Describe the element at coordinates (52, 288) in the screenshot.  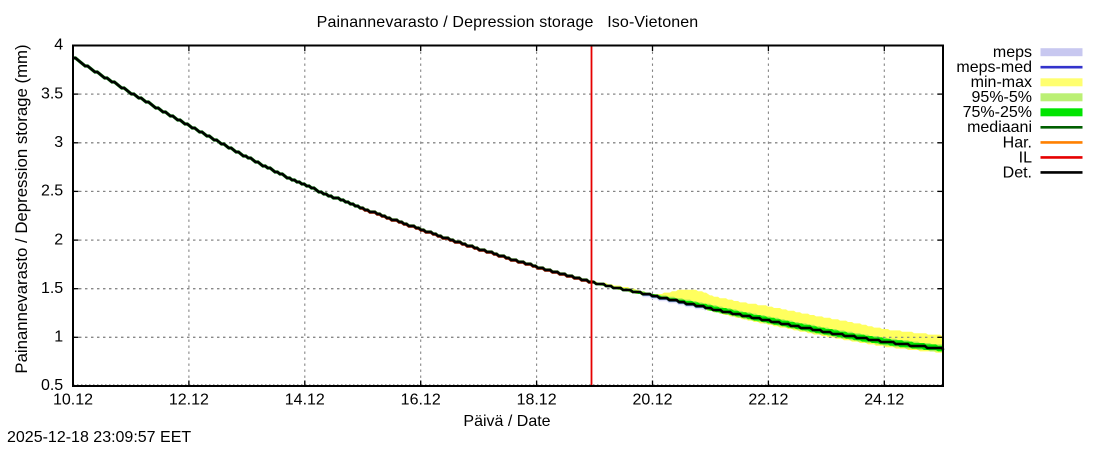
I see `svg-text: 1.5` at that location.